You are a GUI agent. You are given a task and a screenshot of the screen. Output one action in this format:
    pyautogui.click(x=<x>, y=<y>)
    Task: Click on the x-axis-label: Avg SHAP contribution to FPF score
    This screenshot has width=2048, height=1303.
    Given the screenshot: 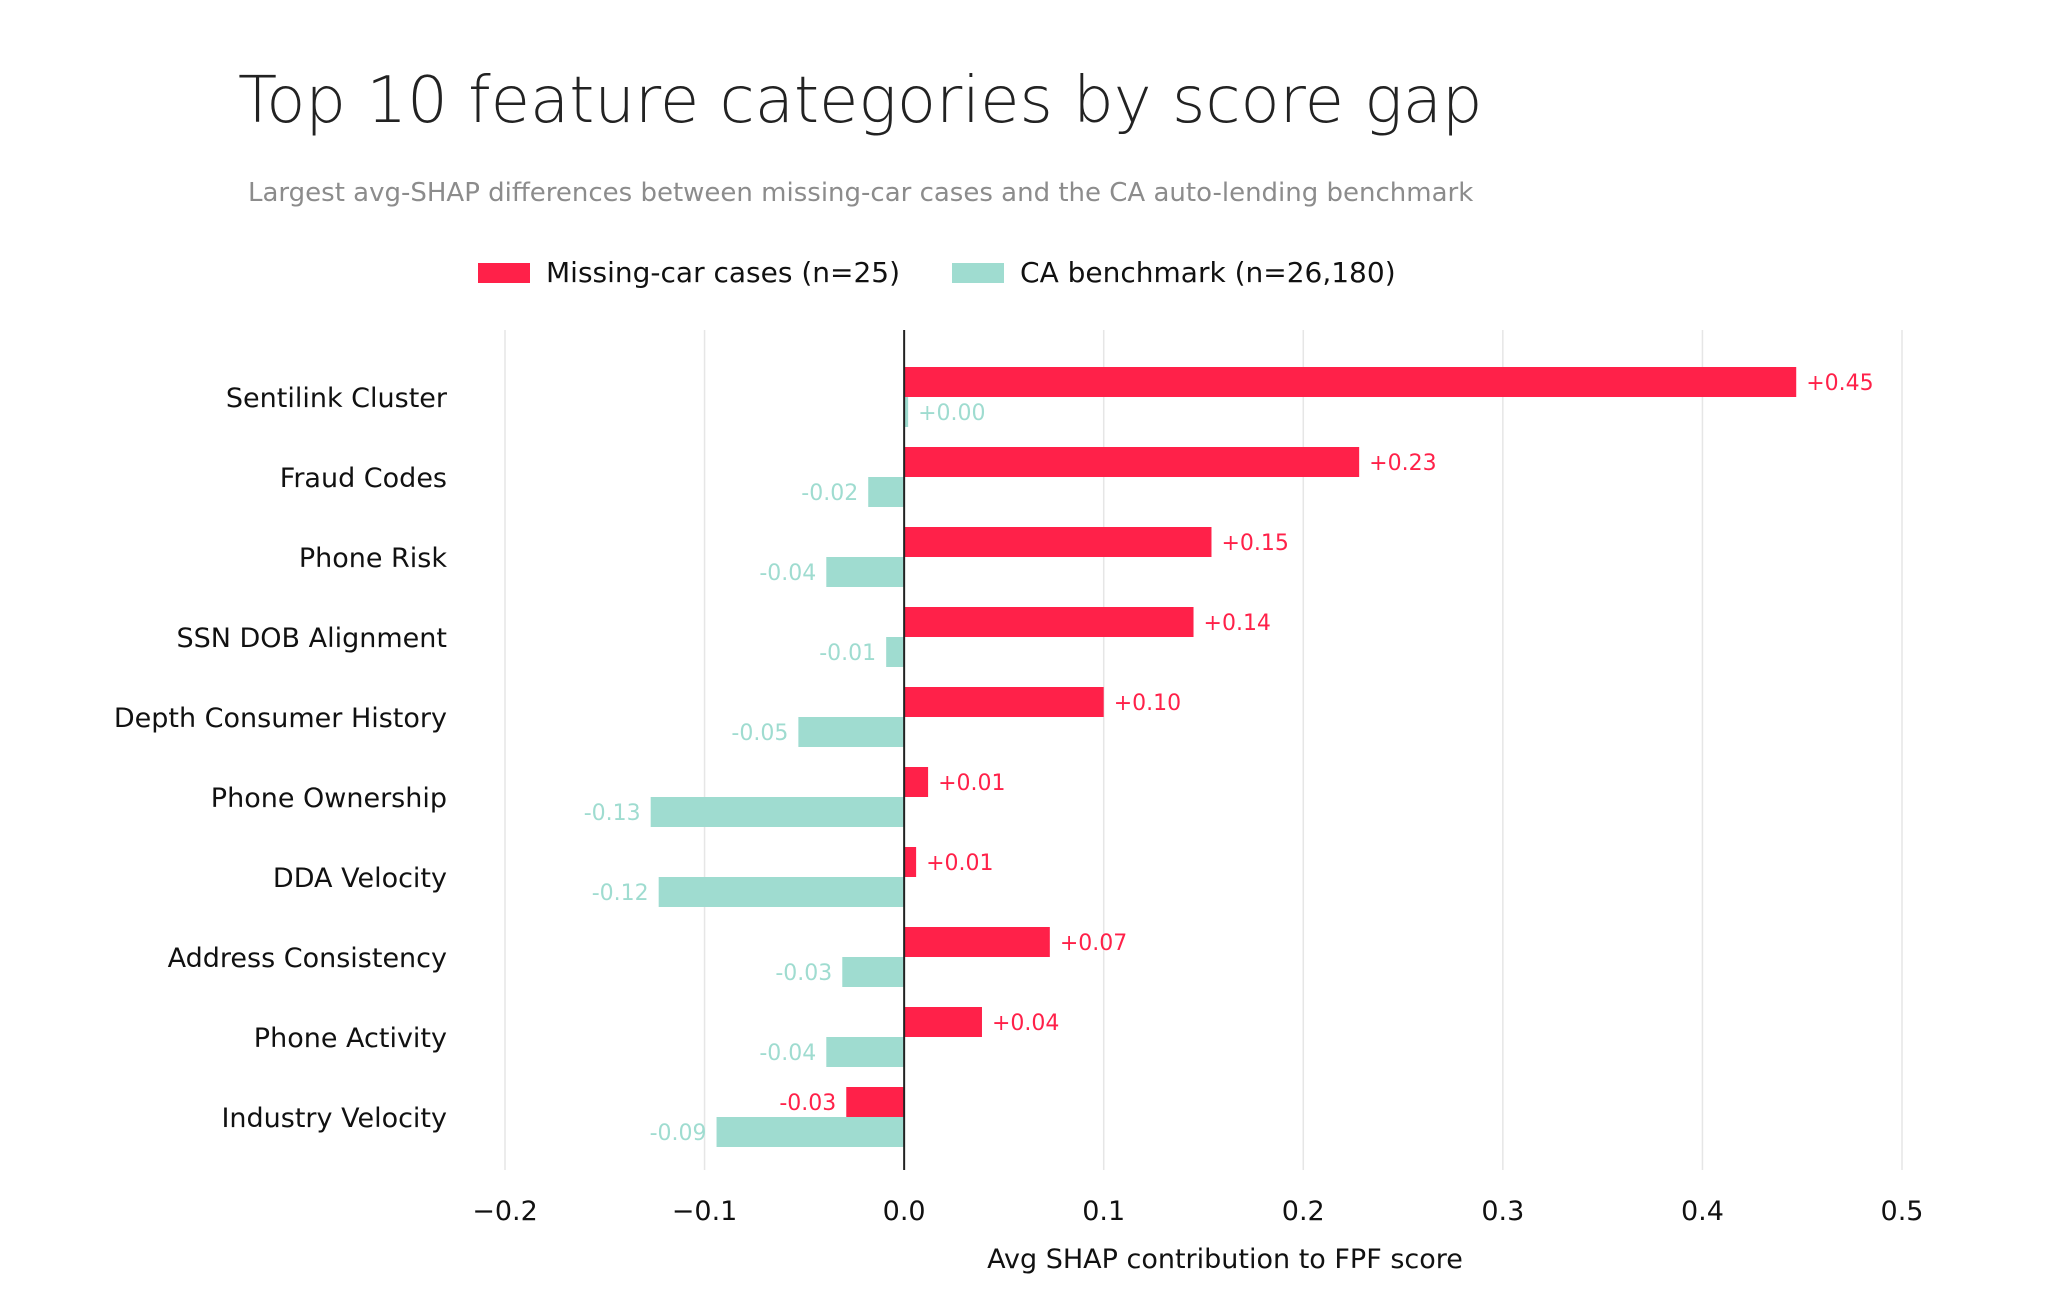 What is the action you would take?
    pyautogui.click(x=1225, y=1259)
    